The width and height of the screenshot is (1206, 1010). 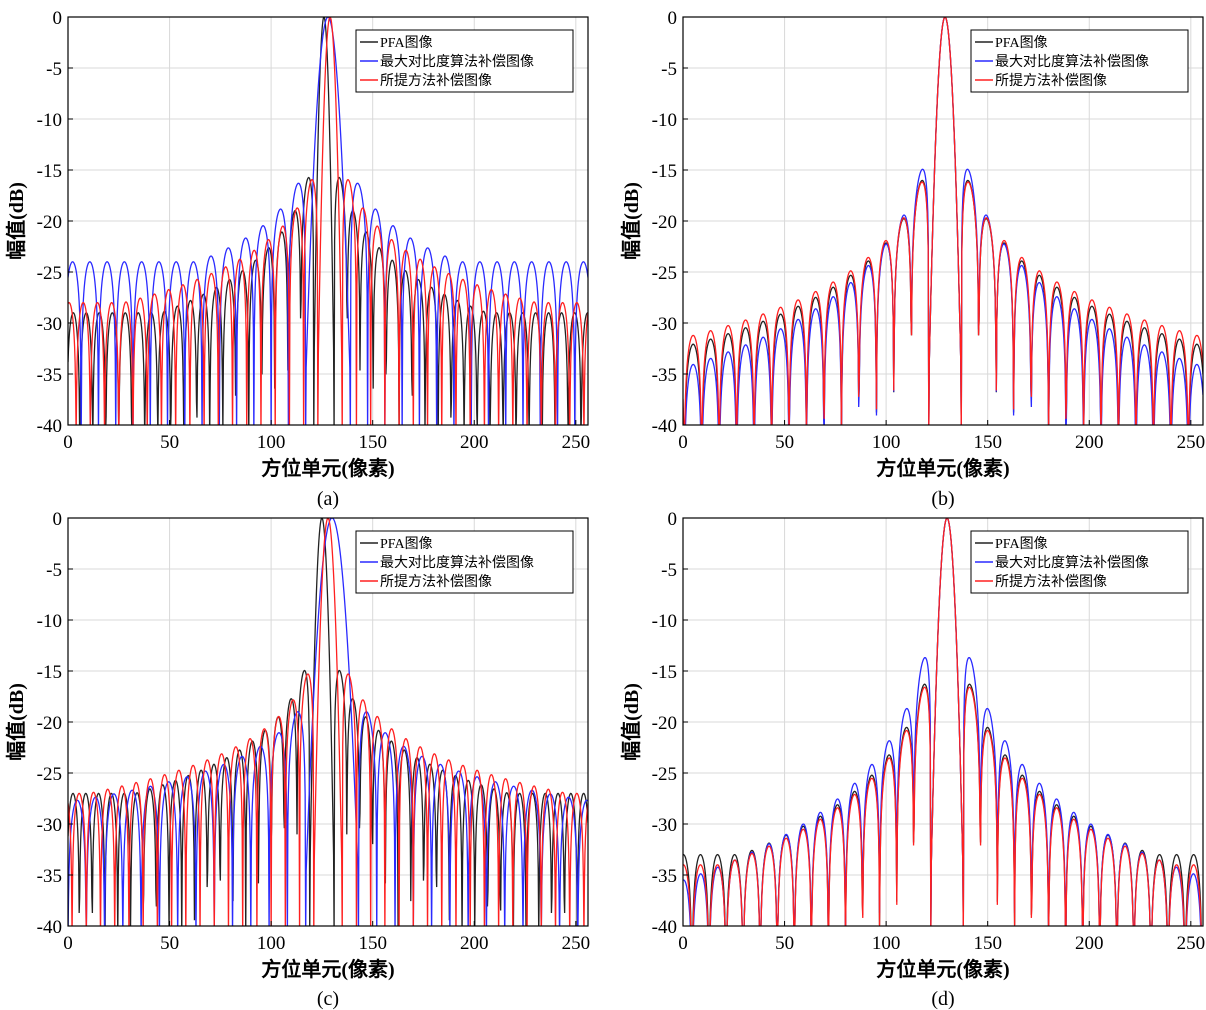 What do you see at coordinates (328, 499) in the screenshot?
I see `panel-label: (a)` at bounding box center [328, 499].